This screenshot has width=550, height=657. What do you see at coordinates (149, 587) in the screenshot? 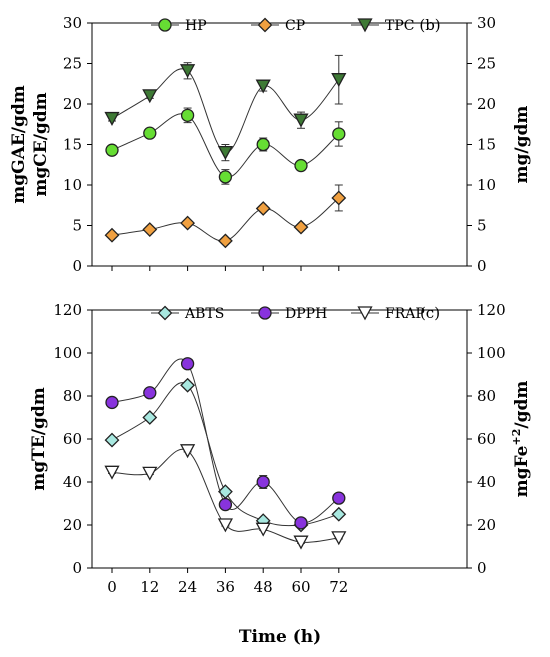
I see `x-tick-label: 12` at bounding box center [149, 587].